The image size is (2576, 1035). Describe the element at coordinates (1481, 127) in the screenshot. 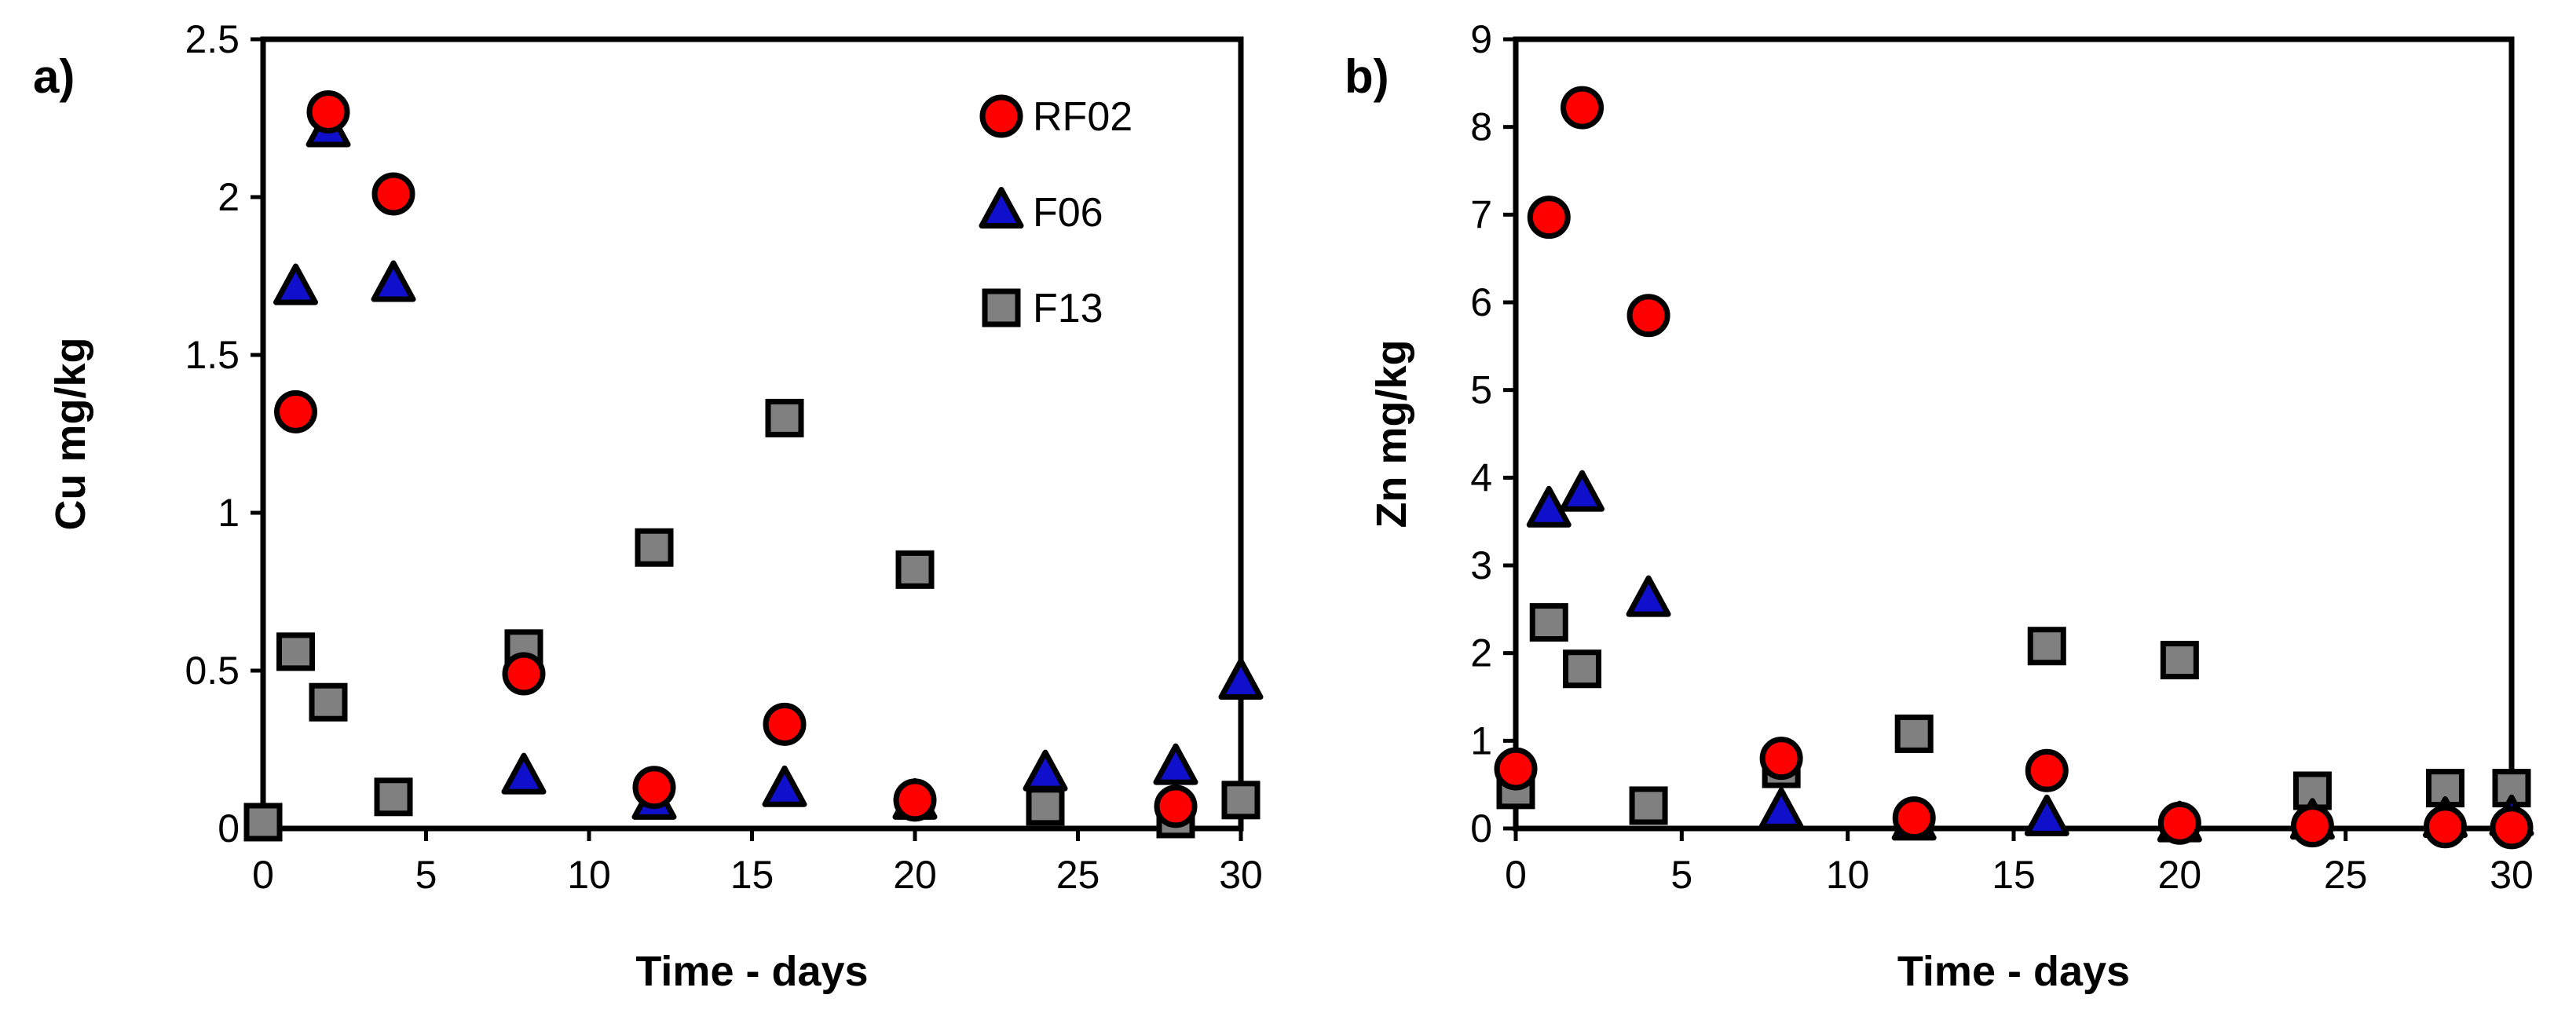

I see `y-tick-label: 8` at that location.